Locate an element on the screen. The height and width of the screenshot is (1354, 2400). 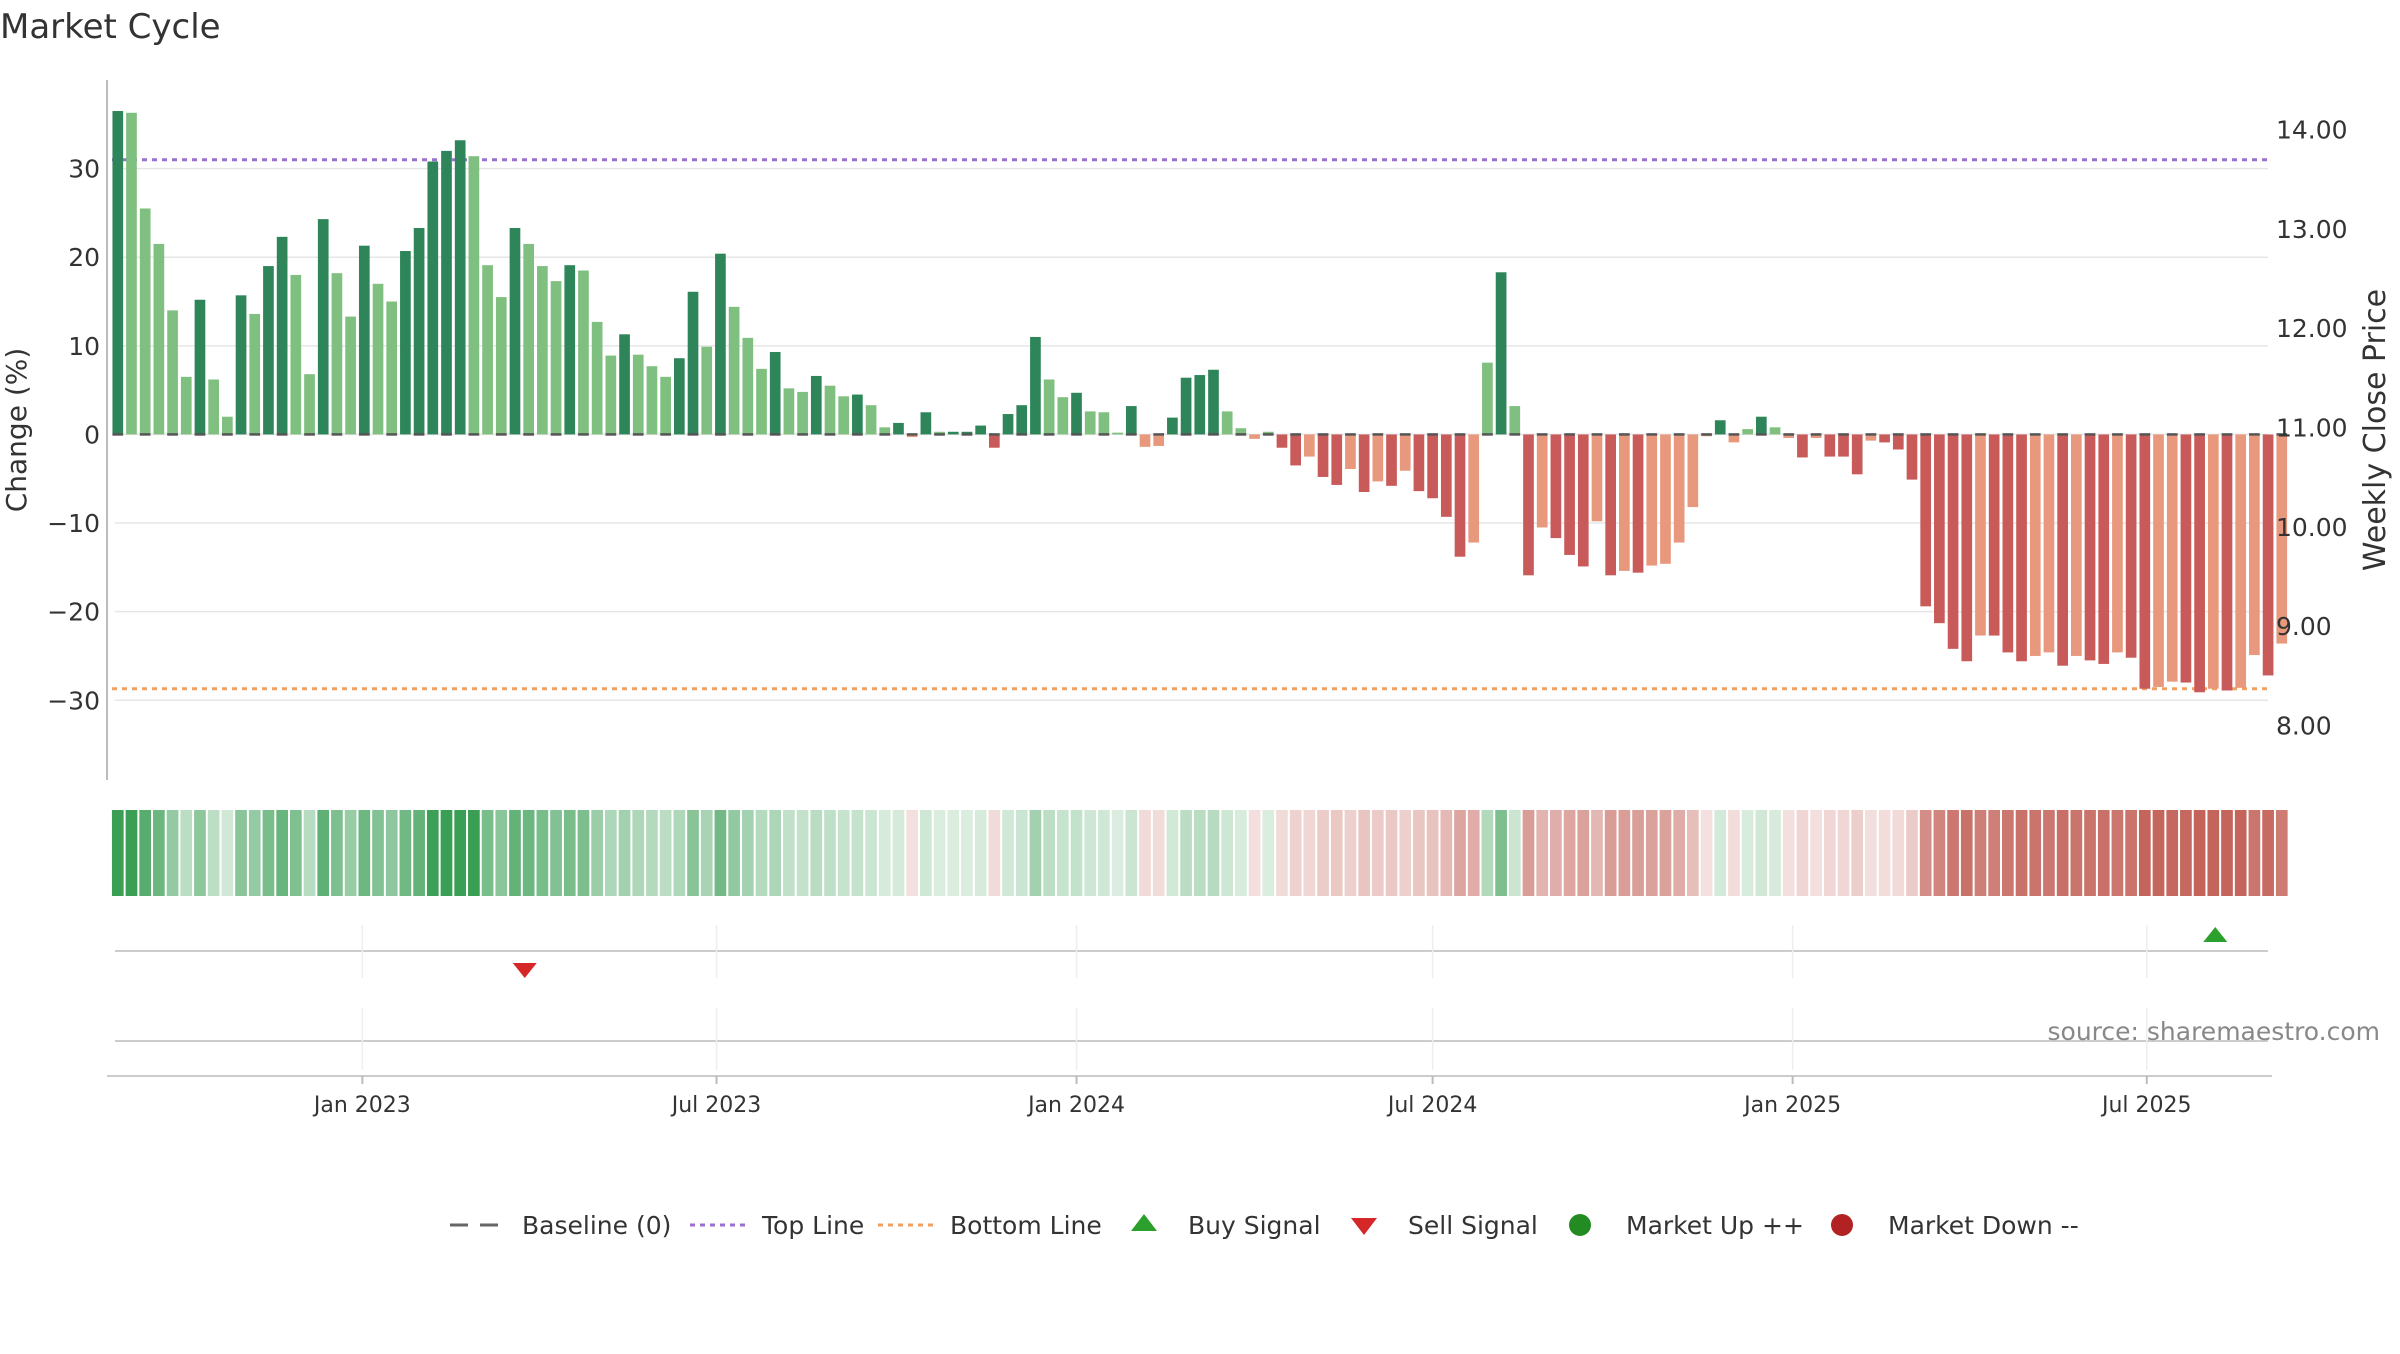
legend-item: Buy Signal is located at coordinates (1226, 1225).